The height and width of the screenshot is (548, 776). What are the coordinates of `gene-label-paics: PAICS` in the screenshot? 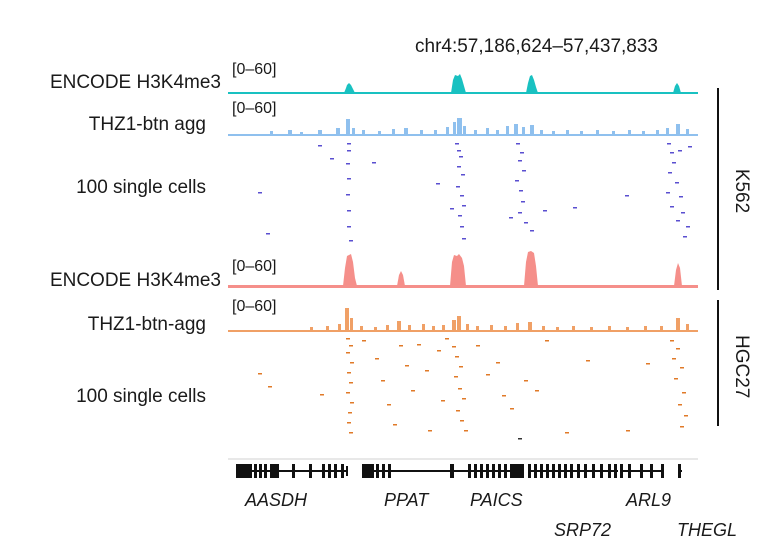 It's located at (496, 500).